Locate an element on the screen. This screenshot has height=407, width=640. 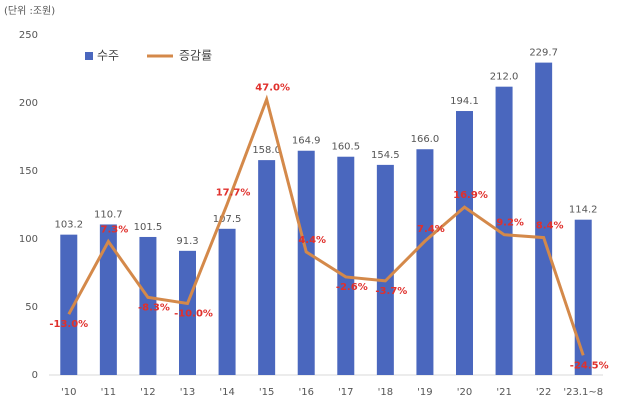
line-value-label: 17.7% is located at coordinates (233, 192).